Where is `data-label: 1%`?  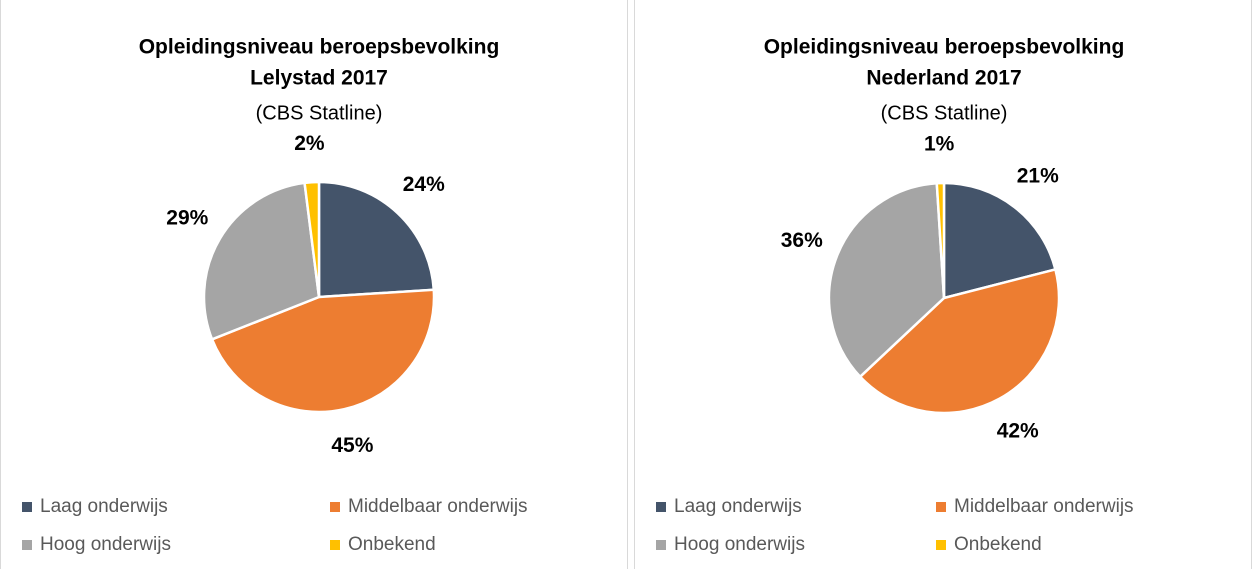 data-label: 1% is located at coordinates (939, 144).